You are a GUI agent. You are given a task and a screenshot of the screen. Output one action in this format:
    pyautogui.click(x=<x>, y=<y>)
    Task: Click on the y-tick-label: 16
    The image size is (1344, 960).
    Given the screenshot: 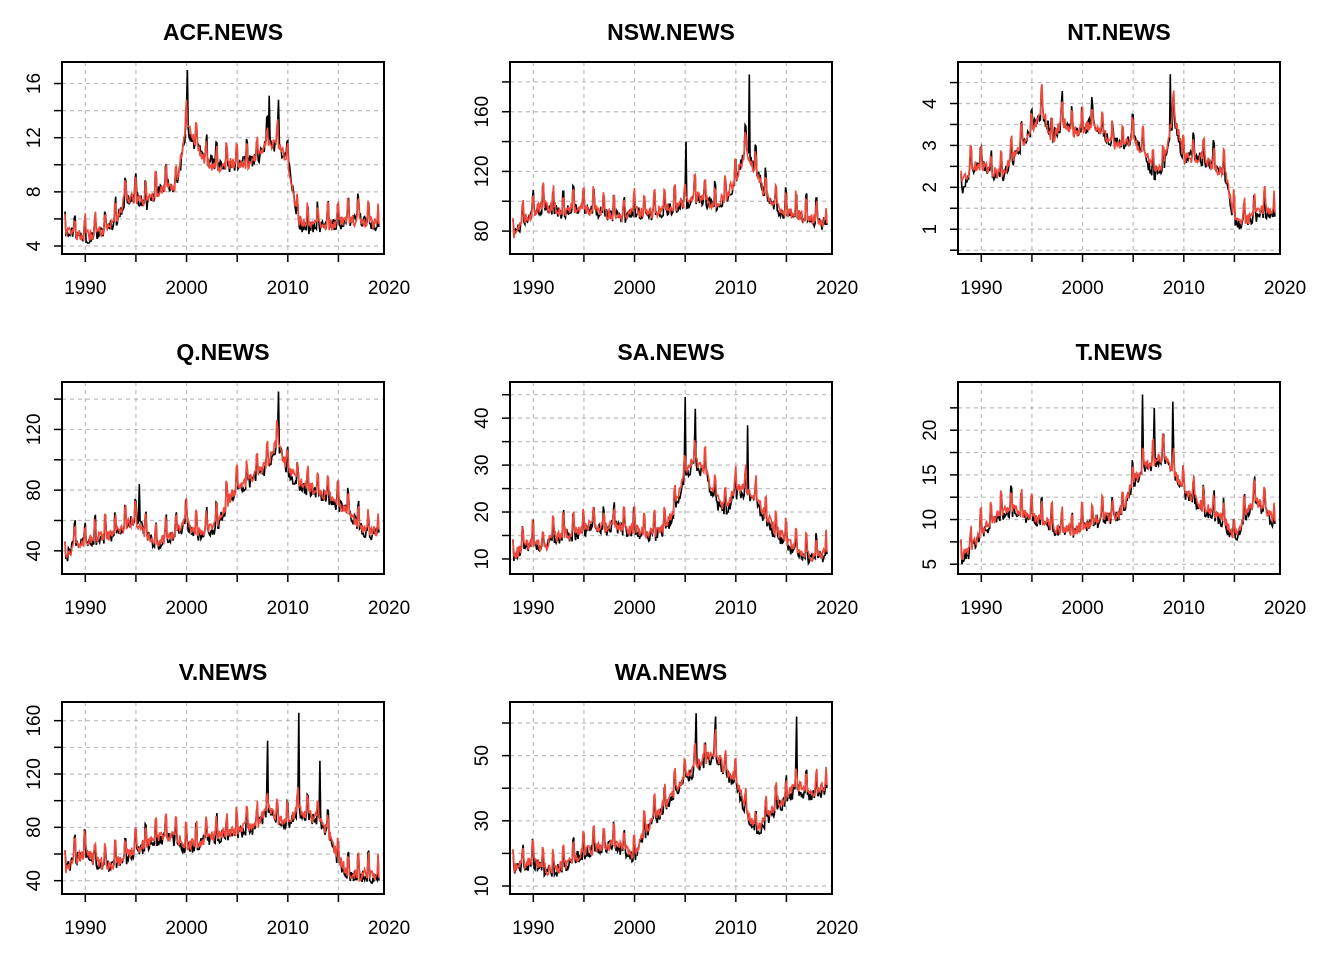 What is the action you would take?
    pyautogui.click(x=34, y=83)
    